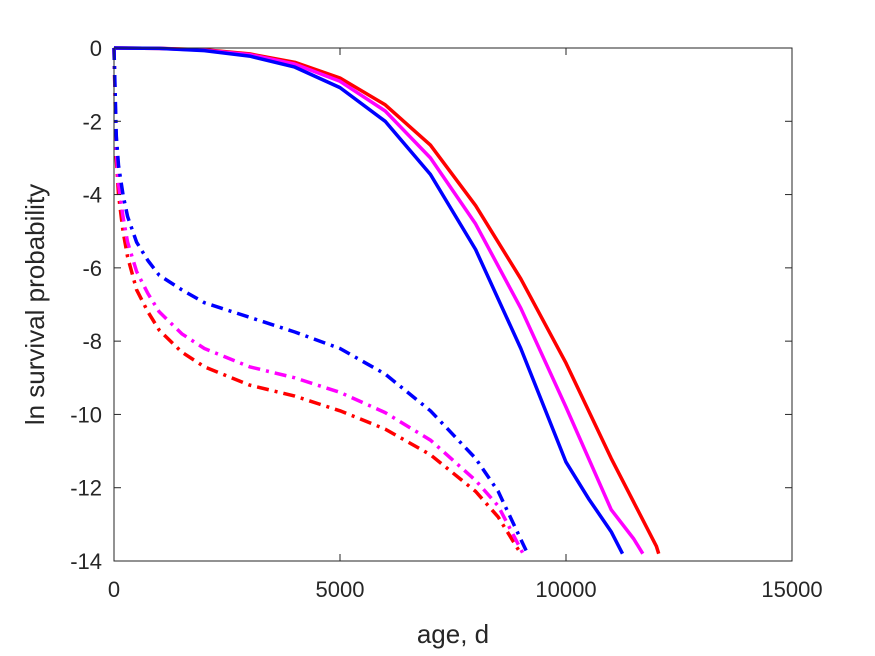 The width and height of the screenshot is (875, 656). What do you see at coordinates (92, 341) in the screenshot?
I see `y-tick-label: -8` at bounding box center [92, 341].